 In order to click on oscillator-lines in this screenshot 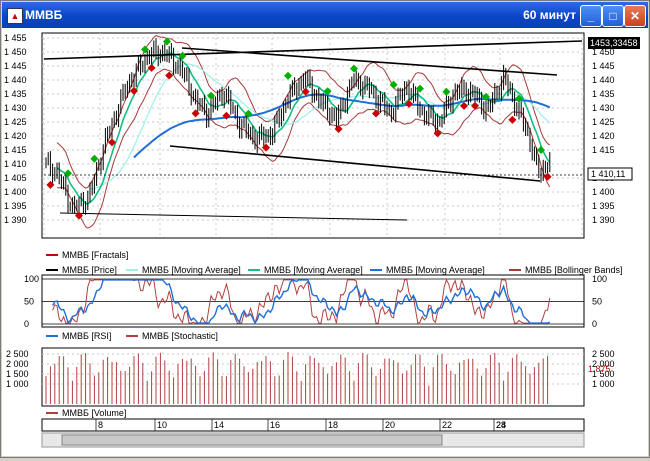, I will do `click(301, 301)`.